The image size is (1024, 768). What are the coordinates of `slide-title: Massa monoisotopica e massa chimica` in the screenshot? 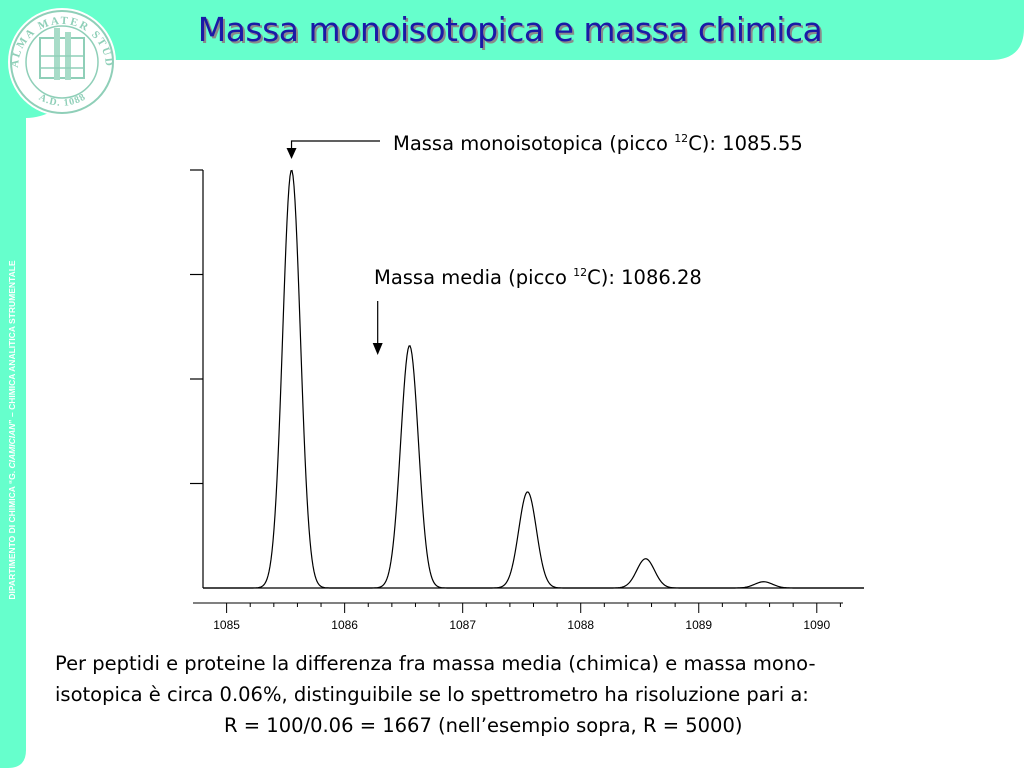 It's located at (510, 29).